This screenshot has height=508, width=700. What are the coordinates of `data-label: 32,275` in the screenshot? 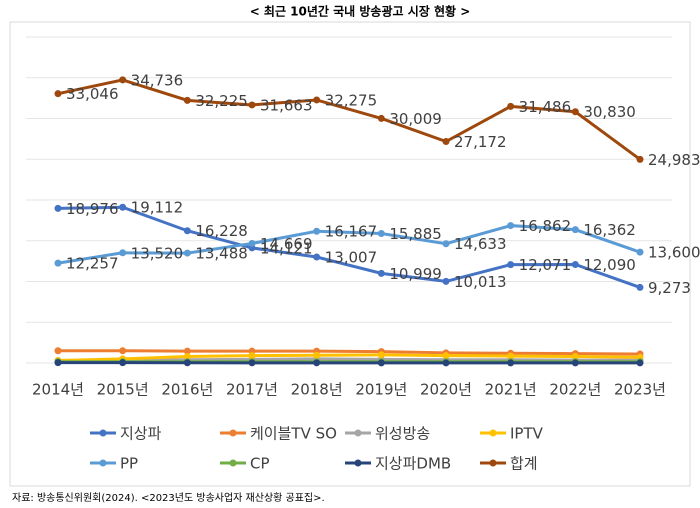 It's located at (351, 100).